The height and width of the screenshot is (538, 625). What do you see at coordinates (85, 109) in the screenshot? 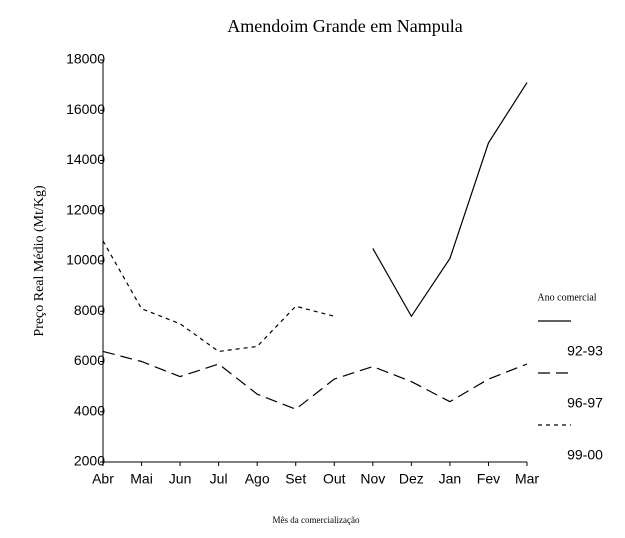
I see `y-tick-label: 16000` at bounding box center [85, 109].